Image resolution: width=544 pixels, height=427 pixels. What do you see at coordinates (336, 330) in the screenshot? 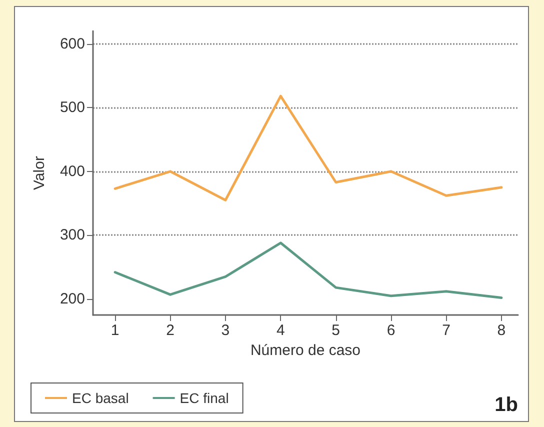
I see `x-tick-label: 5` at bounding box center [336, 330].